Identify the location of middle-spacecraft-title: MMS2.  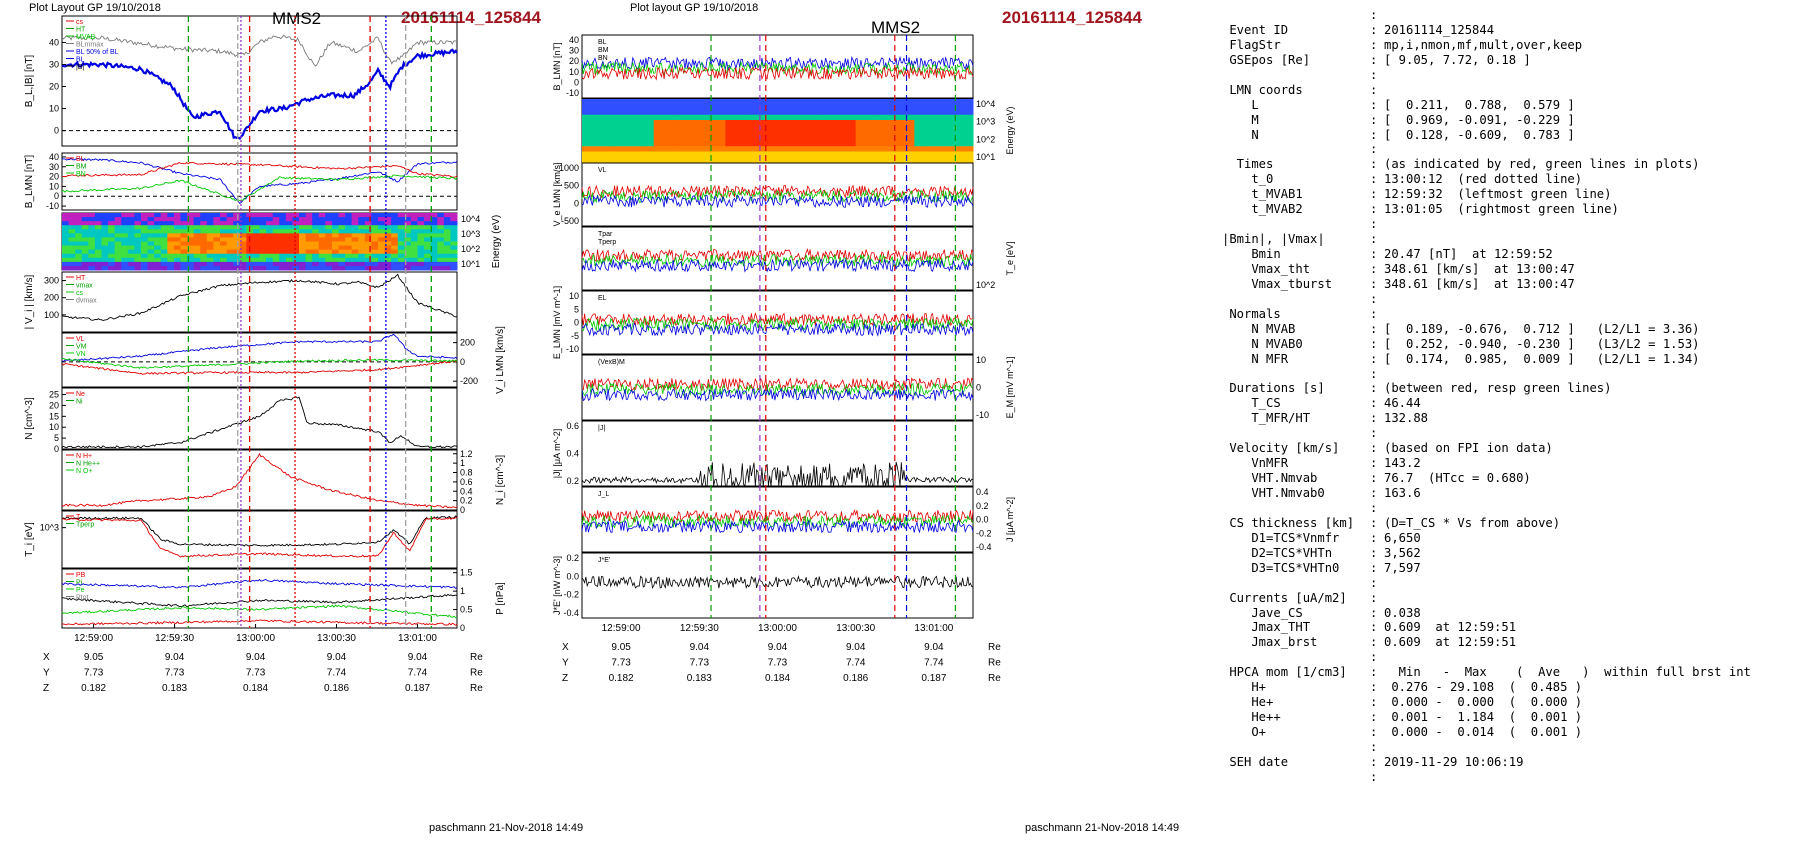
(896, 27).